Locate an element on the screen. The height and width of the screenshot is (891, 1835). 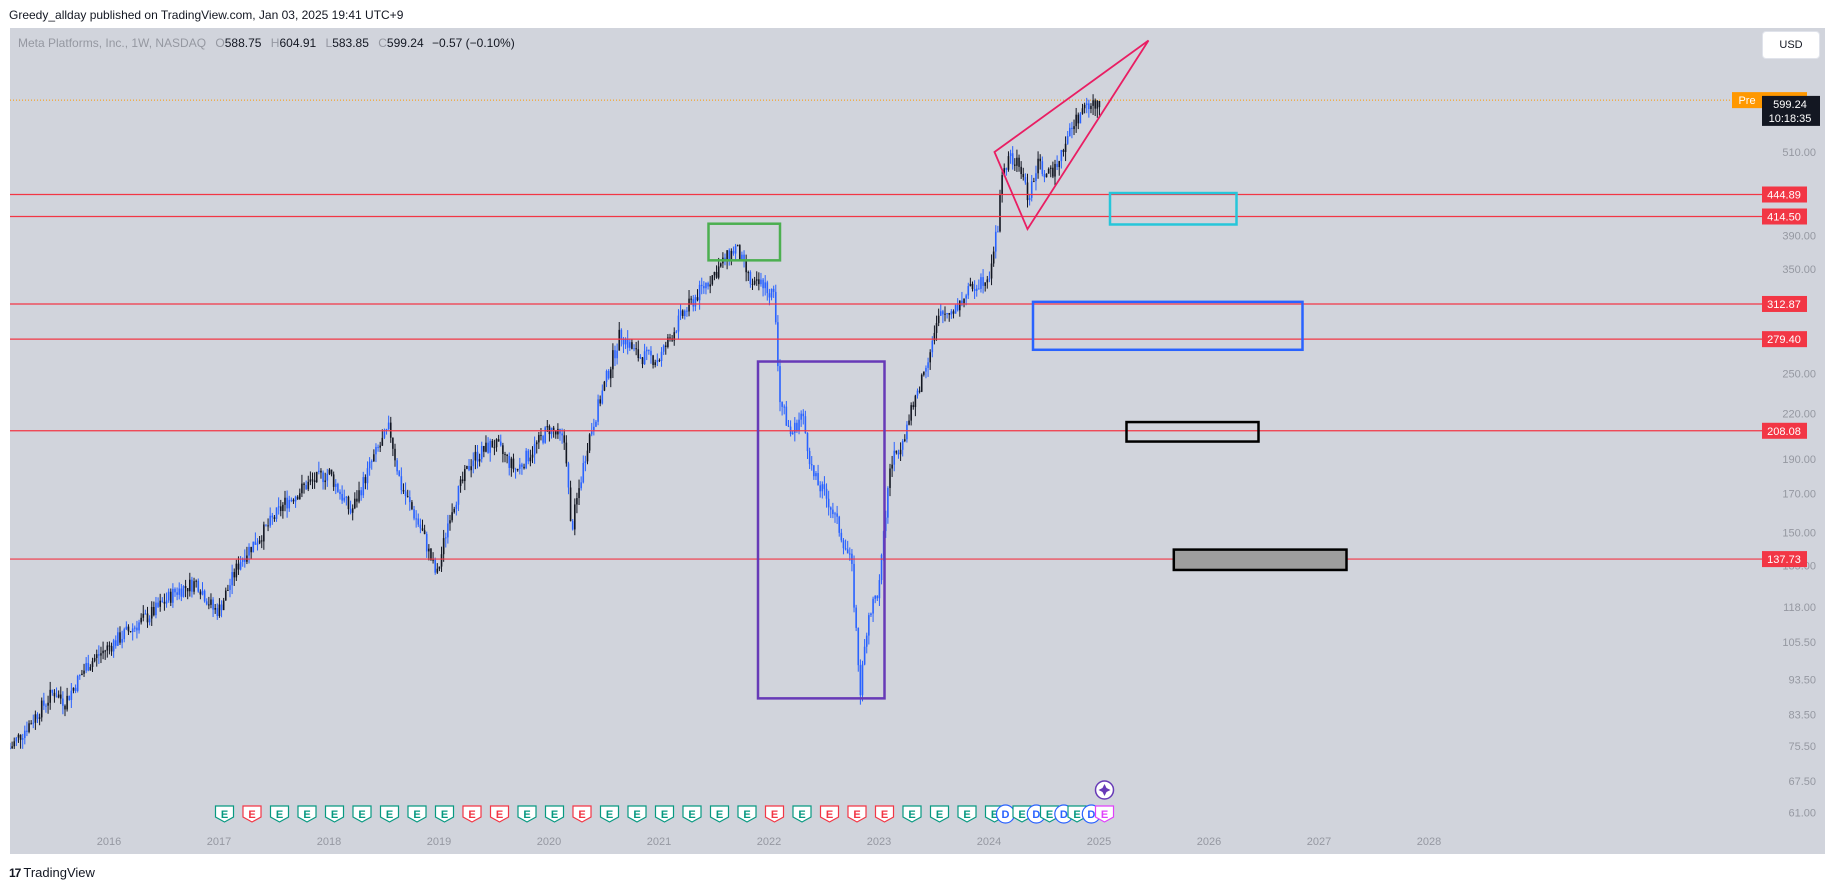
y-tick-label: 170.00 is located at coordinates (1799, 495).